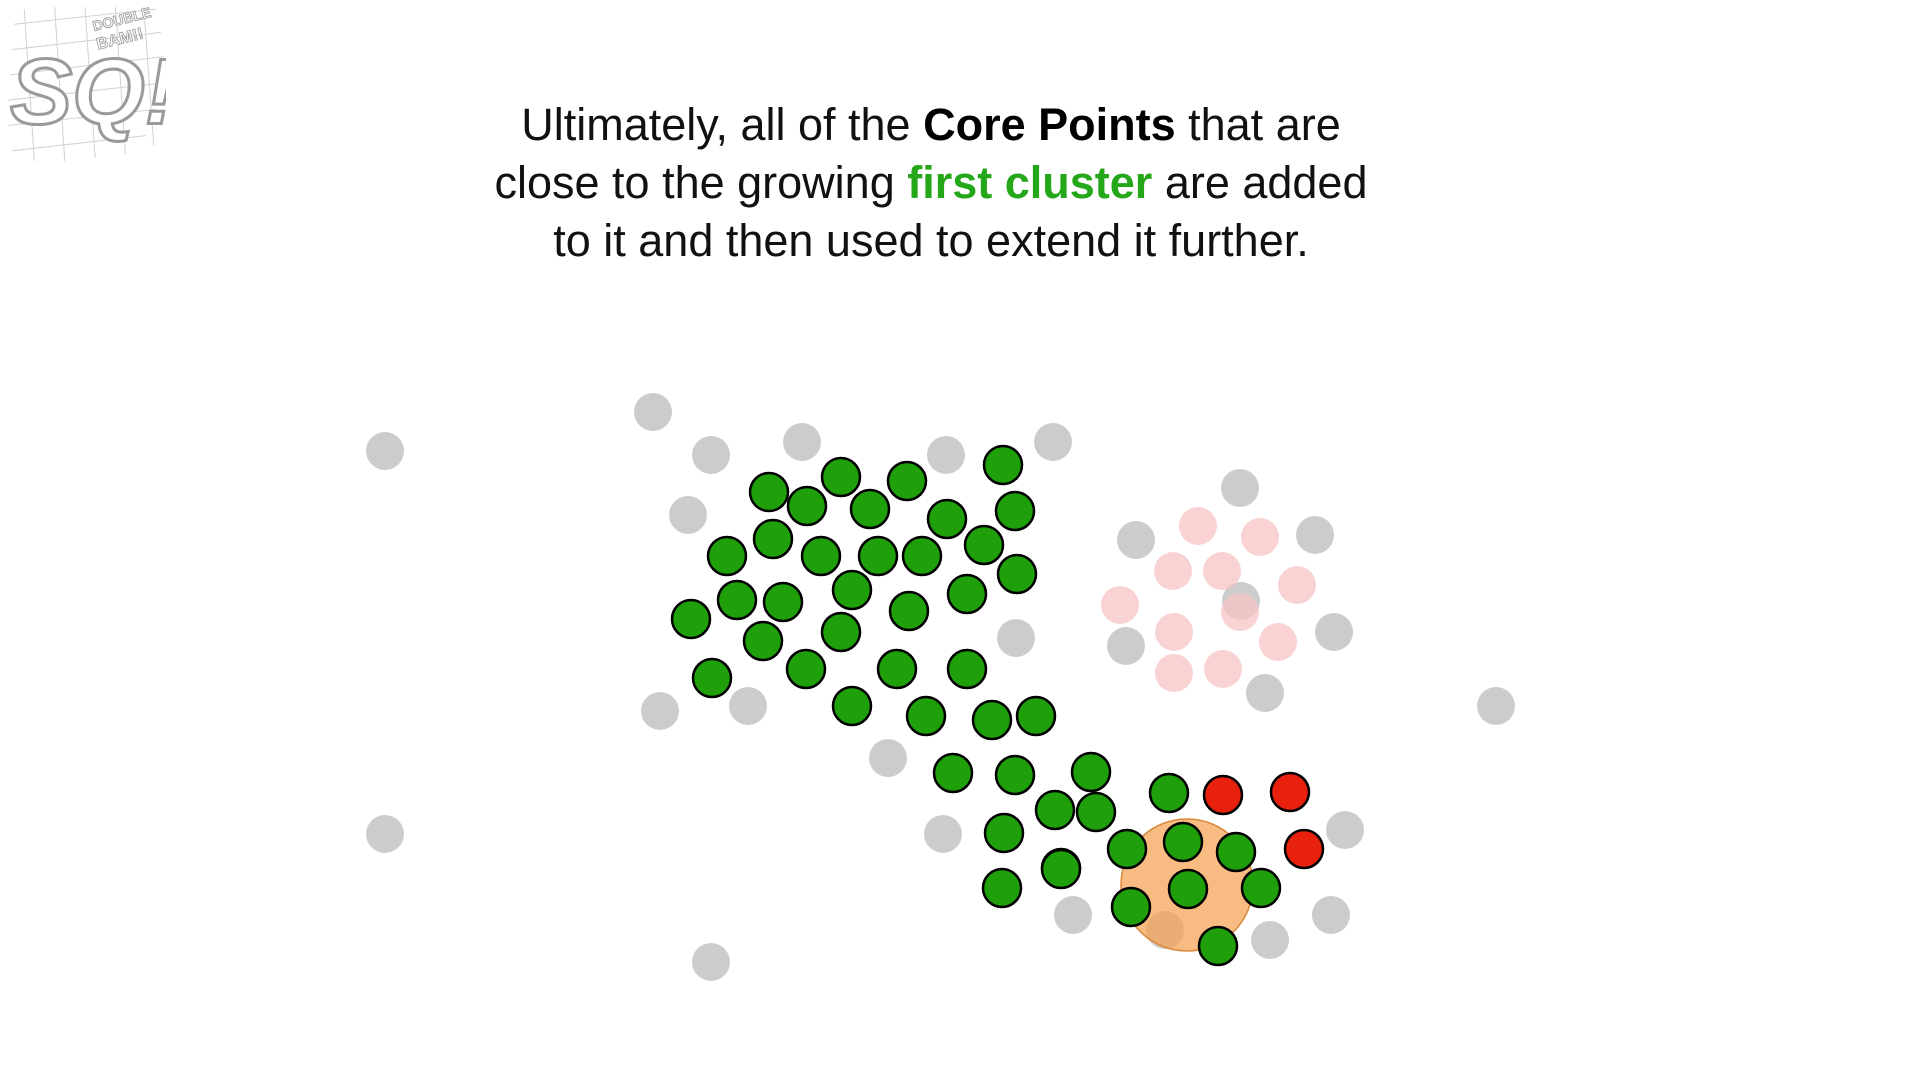 The image size is (1920, 1080). I want to click on statquest-logo: DOUBLE BAM!! SQ!, so click(86, 83).